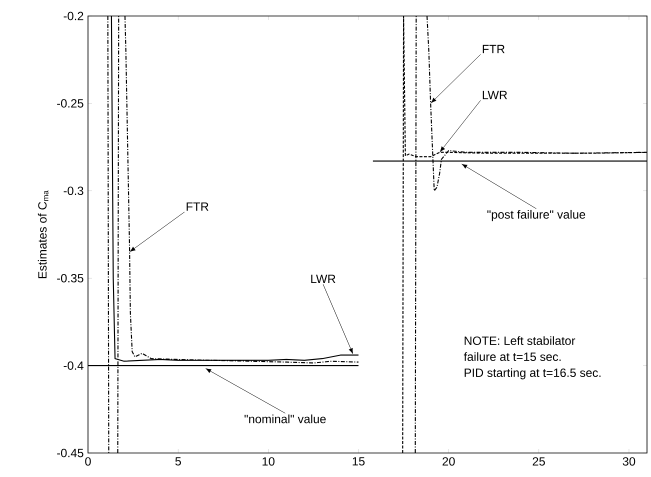 Image resolution: width=651 pixels, height=477 pixels. Describe the element at coordinates (536, 216) in the screenshot. I see `annotation: "post failure" value` at that location.